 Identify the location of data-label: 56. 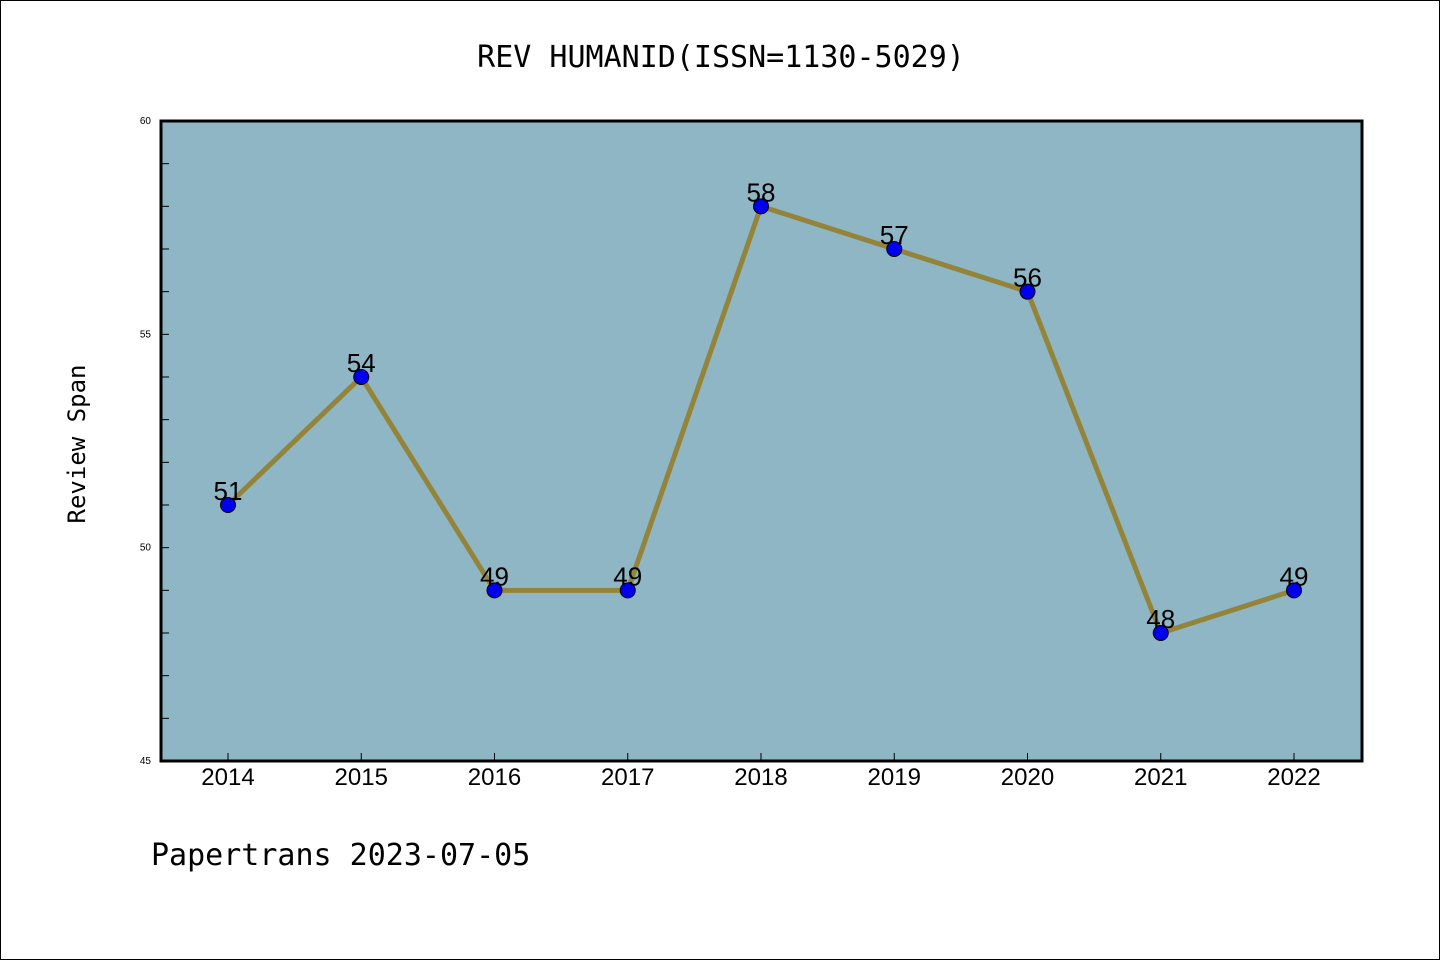
(1027, 278).